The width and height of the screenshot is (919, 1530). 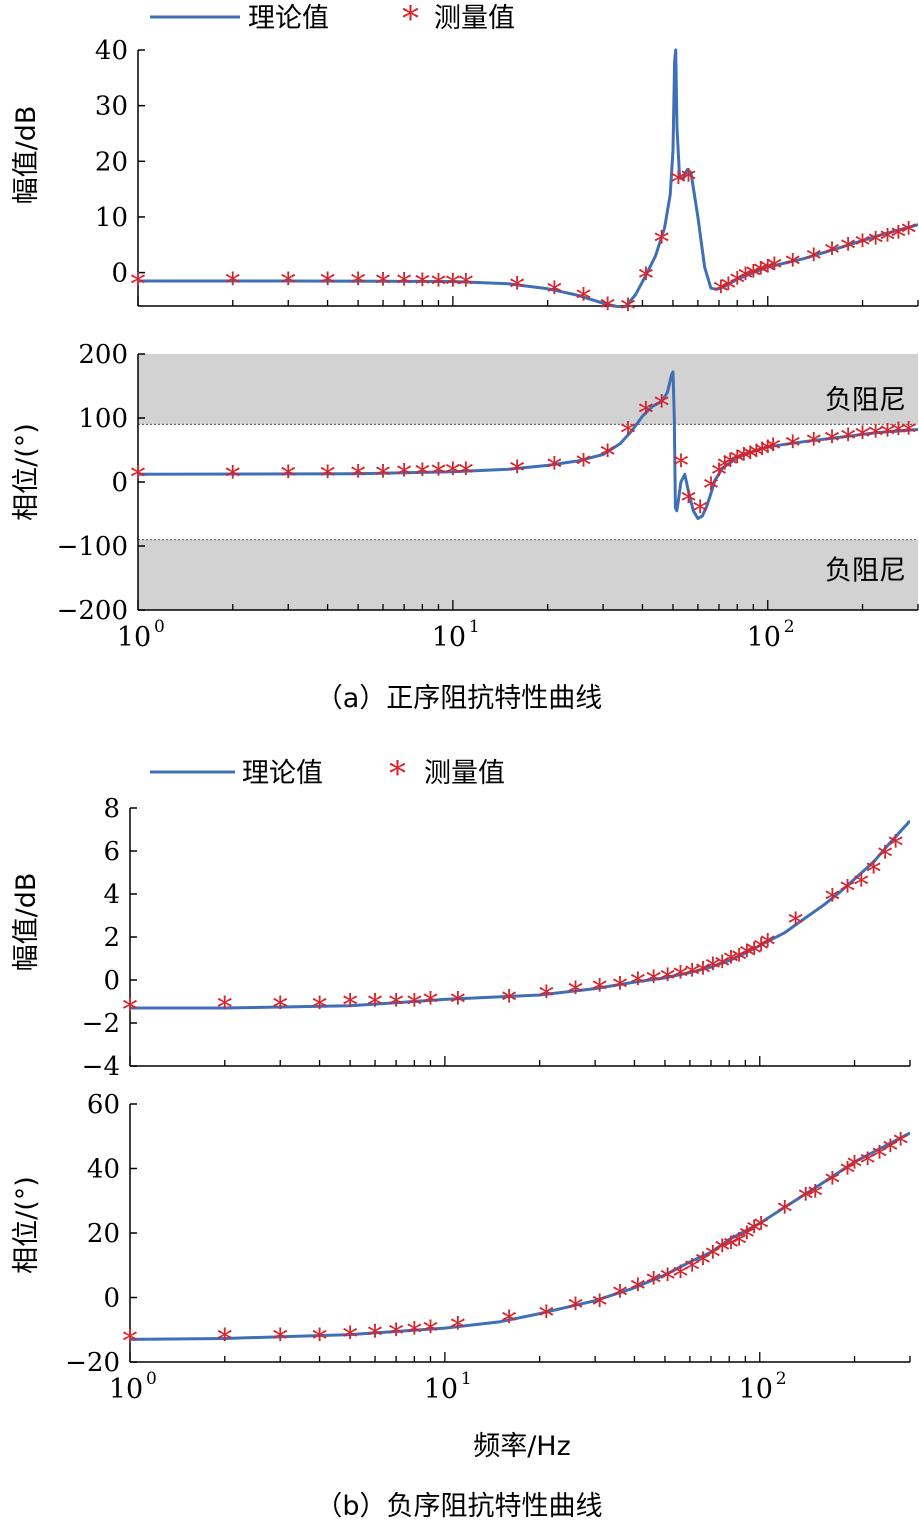 I want to click on legend-measured-label: 测量值, so click(x=474, y=18).